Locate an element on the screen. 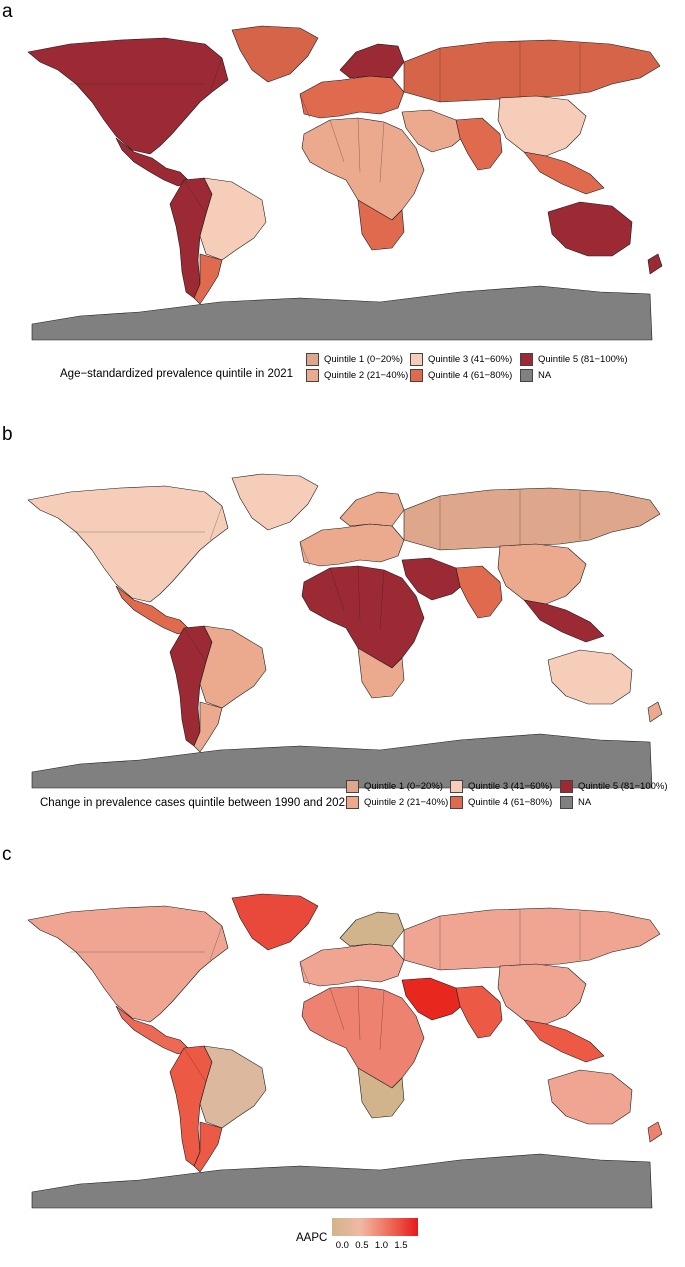 This screenshot has width=685, height=1267. colorbar is located at coordinates (375, 1227).